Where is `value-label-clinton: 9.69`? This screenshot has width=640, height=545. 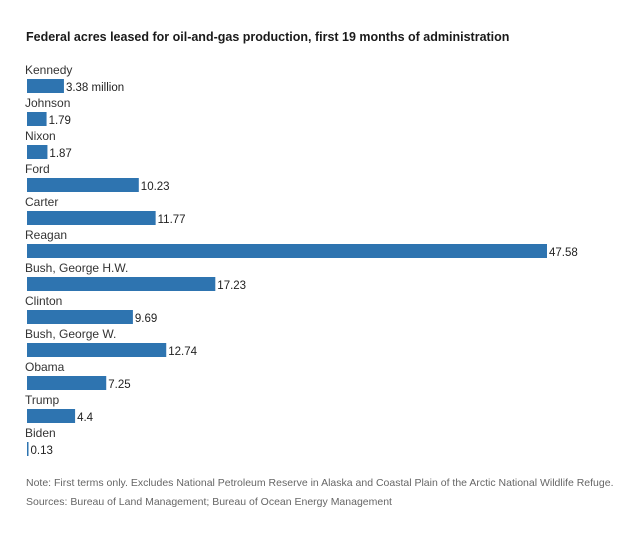
value-label-clinton: 9.69 is located at coordinates (146, 319).